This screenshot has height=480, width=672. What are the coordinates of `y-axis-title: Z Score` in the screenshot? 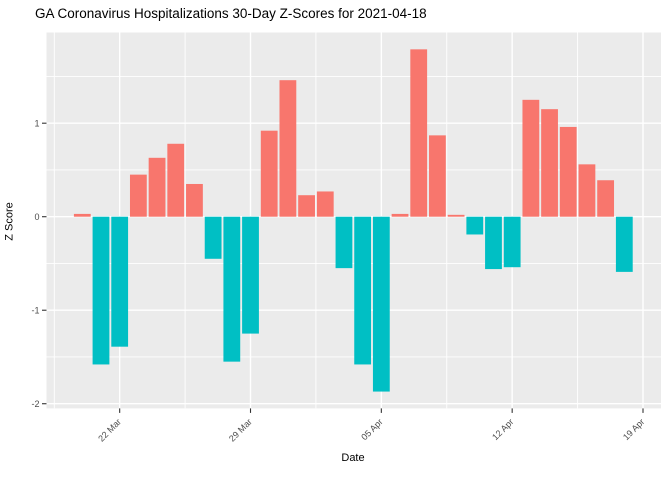 It's located at (9, 221).